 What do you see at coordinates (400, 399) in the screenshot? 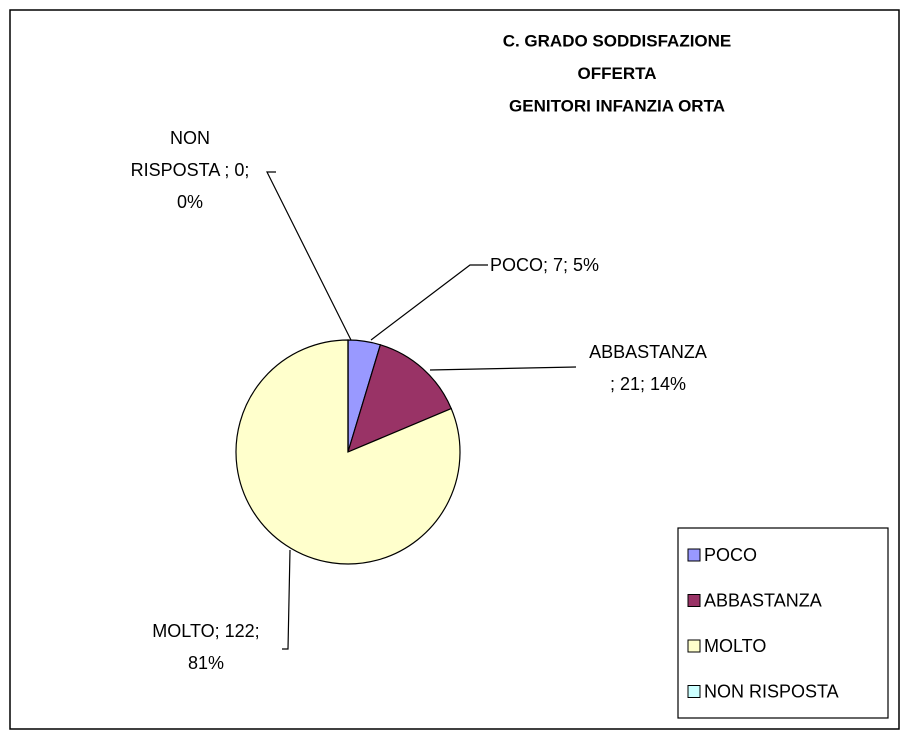
I see `pie-slice` at bounding box center [400, 399].